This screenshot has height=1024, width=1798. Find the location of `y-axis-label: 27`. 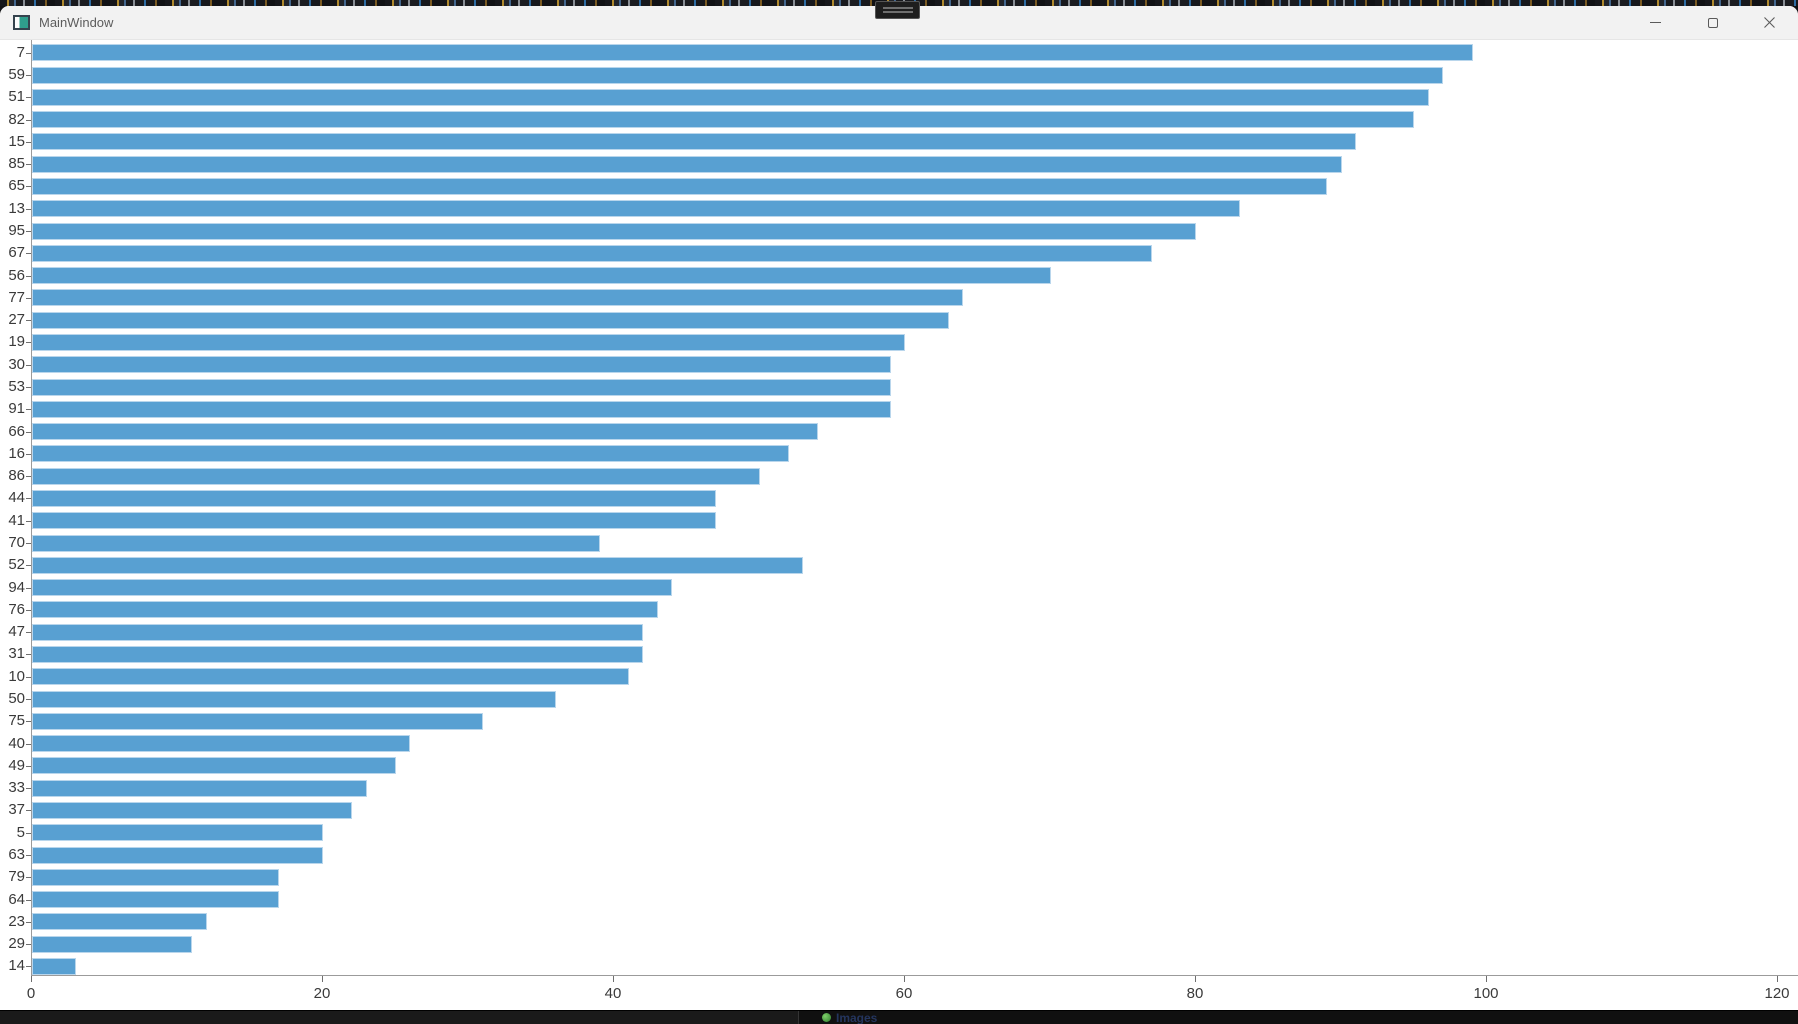

y-axis-label: 27 is located at coordinates (16, 319).